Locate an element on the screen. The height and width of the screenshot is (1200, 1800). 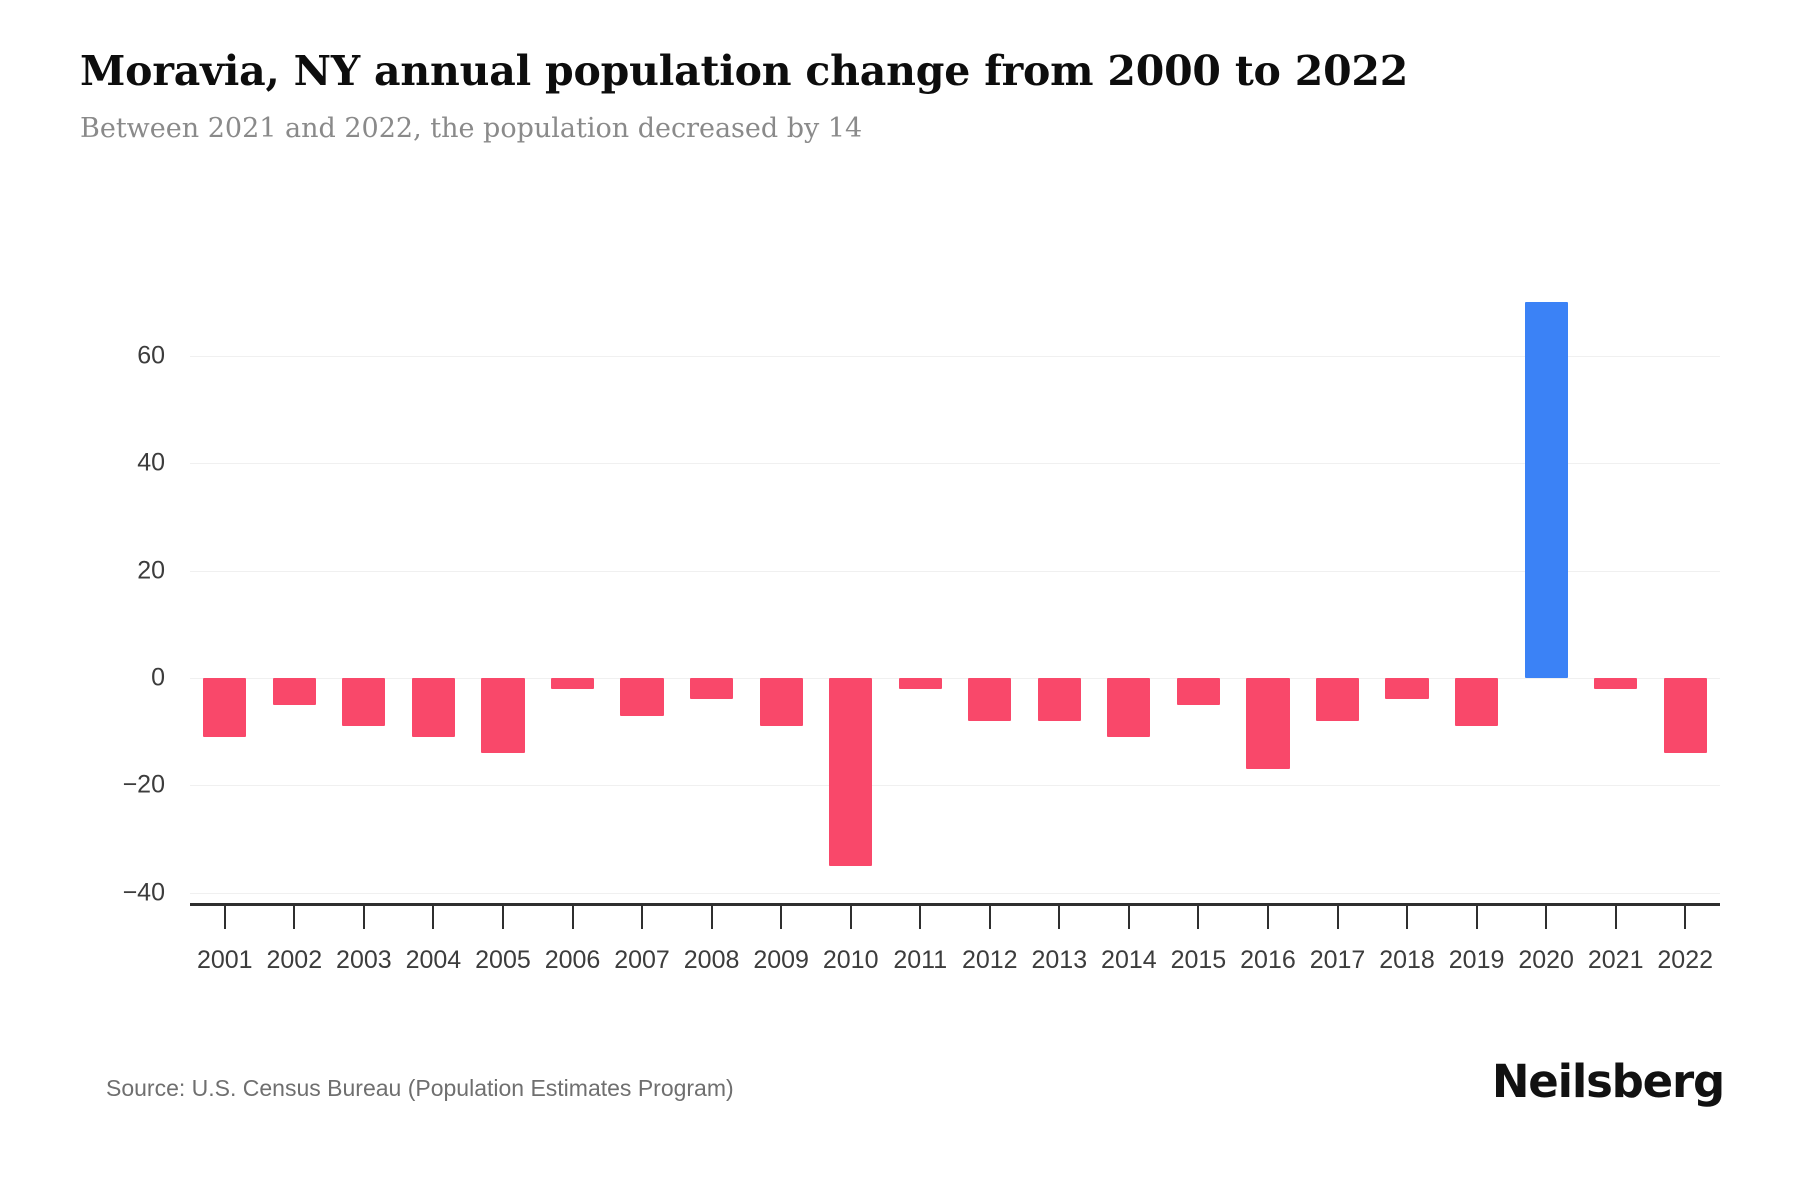
bar-2017 is located at coordinates (1337, 699).